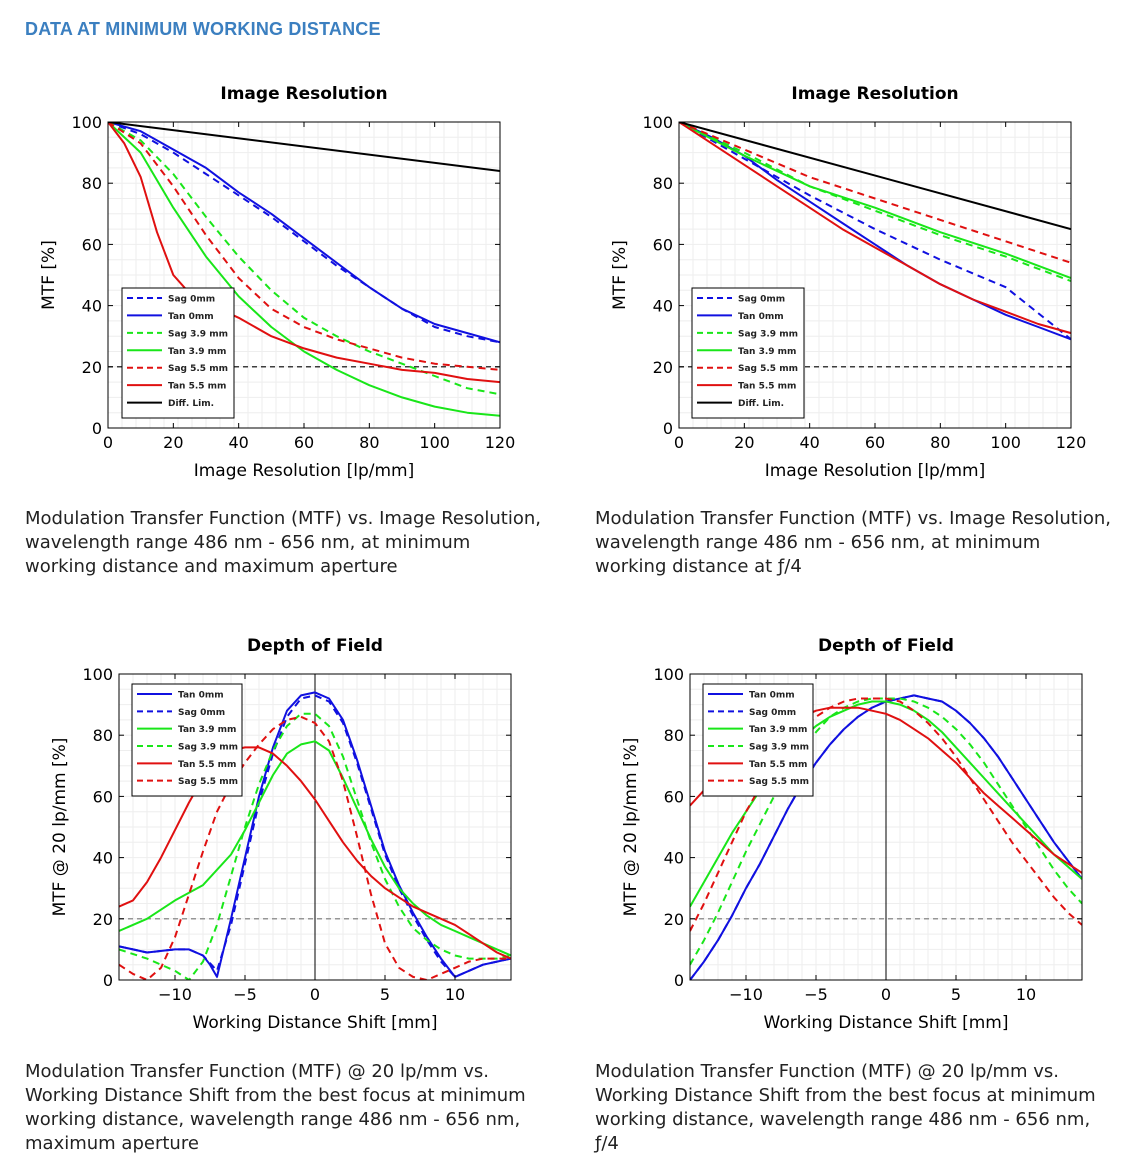 The image size is (1128, 1171). I want to click on y-axis-label: MTF @ 20 lp/mm [%], so click(60, 827).